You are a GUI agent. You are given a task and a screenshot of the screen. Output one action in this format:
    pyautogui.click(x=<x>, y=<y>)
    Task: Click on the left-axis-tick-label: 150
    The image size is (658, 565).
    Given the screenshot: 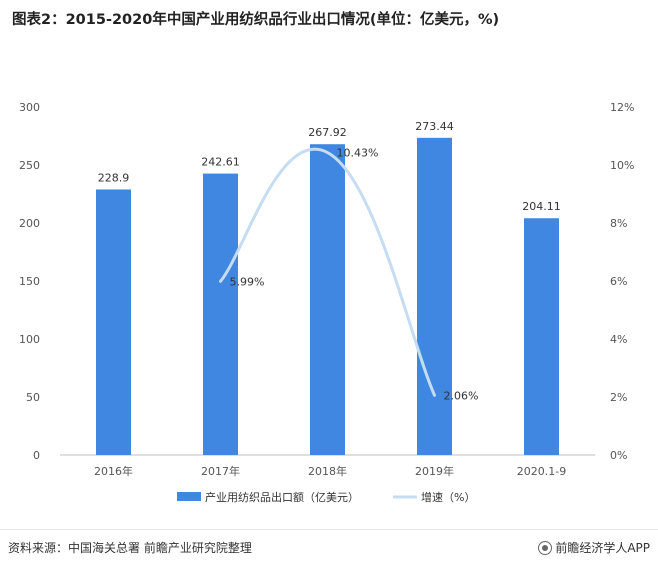 What is the action you would take?
    pyautogui.click(x=29, y=281)
    